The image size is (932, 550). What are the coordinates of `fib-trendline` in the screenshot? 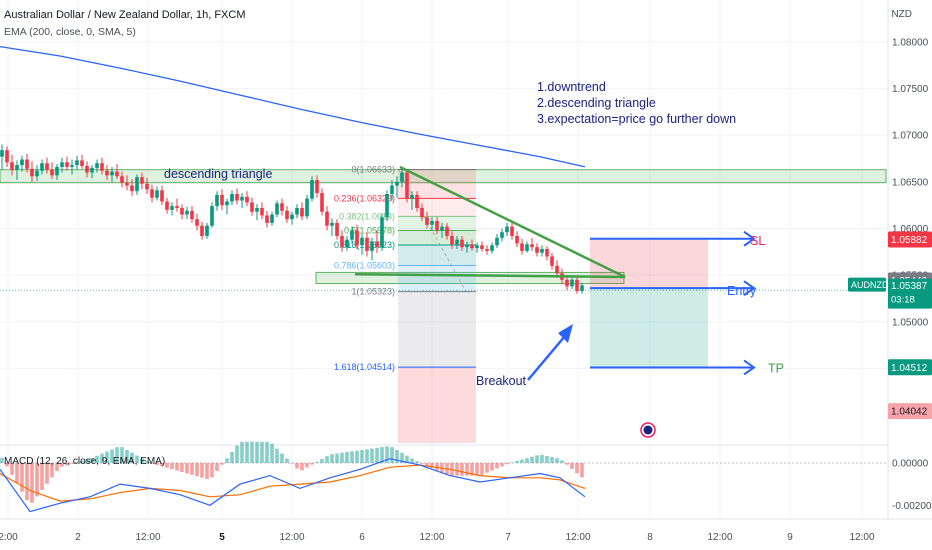 It's located at (432, 230).